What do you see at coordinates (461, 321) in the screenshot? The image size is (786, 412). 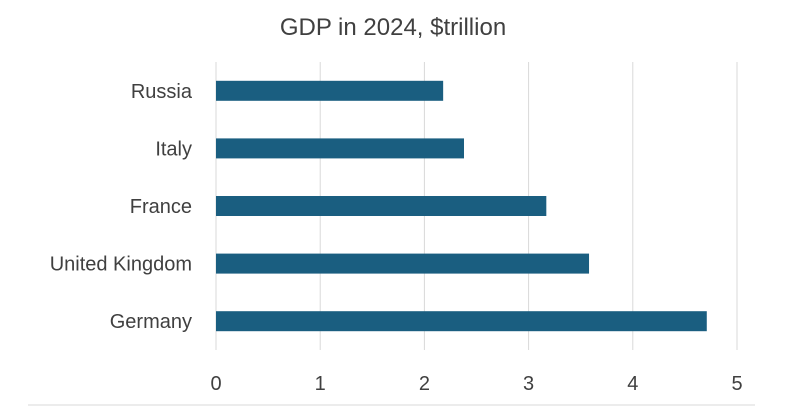 I see `bar-germany` at bounding box center [461, 321].